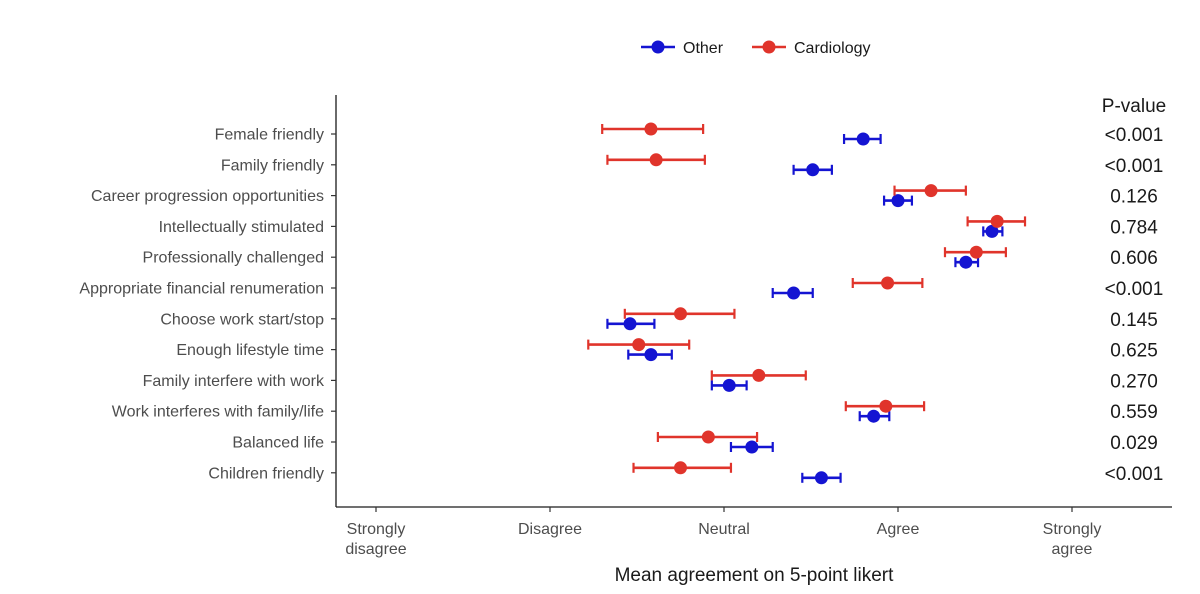 The width and height of the screenshot is (1200, 594). I want to click on x-tick-label: Agree, so click(898, 529).